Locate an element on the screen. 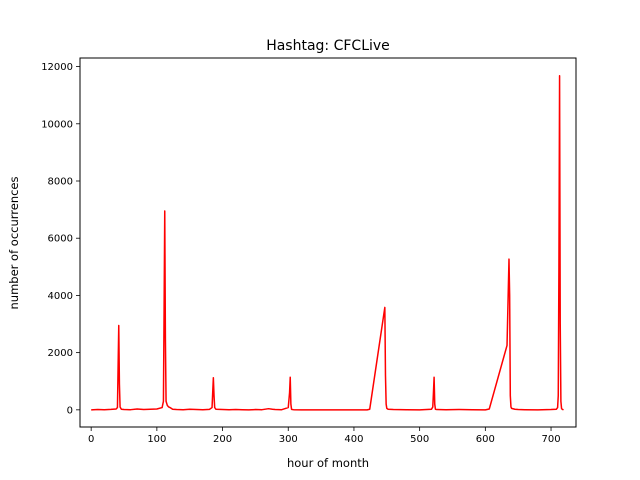 This screenshot has height=480, width=640. y-tick-label: 6000 is located at coordinates (60, 239).